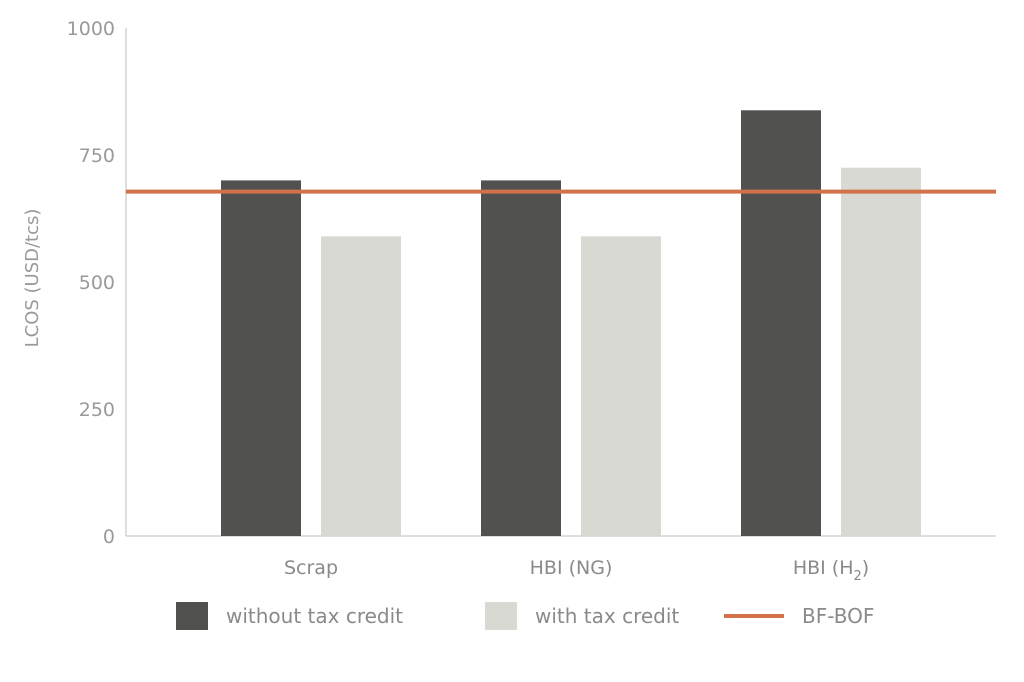  Describe the element at coordinates (315, 616) in the screenshot. I see `legend-label: without tax credit` at that location.